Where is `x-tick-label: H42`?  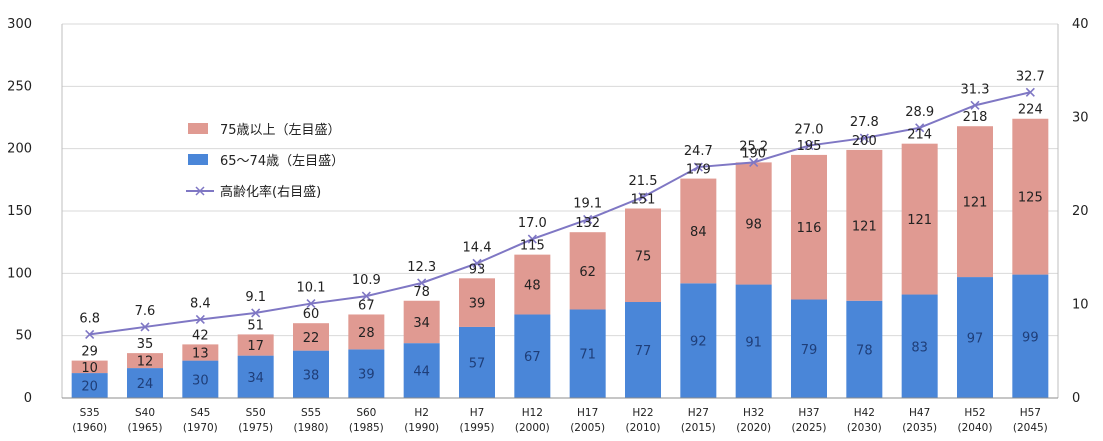 x-tick-label: H42 is located at coordinates (864, 413).